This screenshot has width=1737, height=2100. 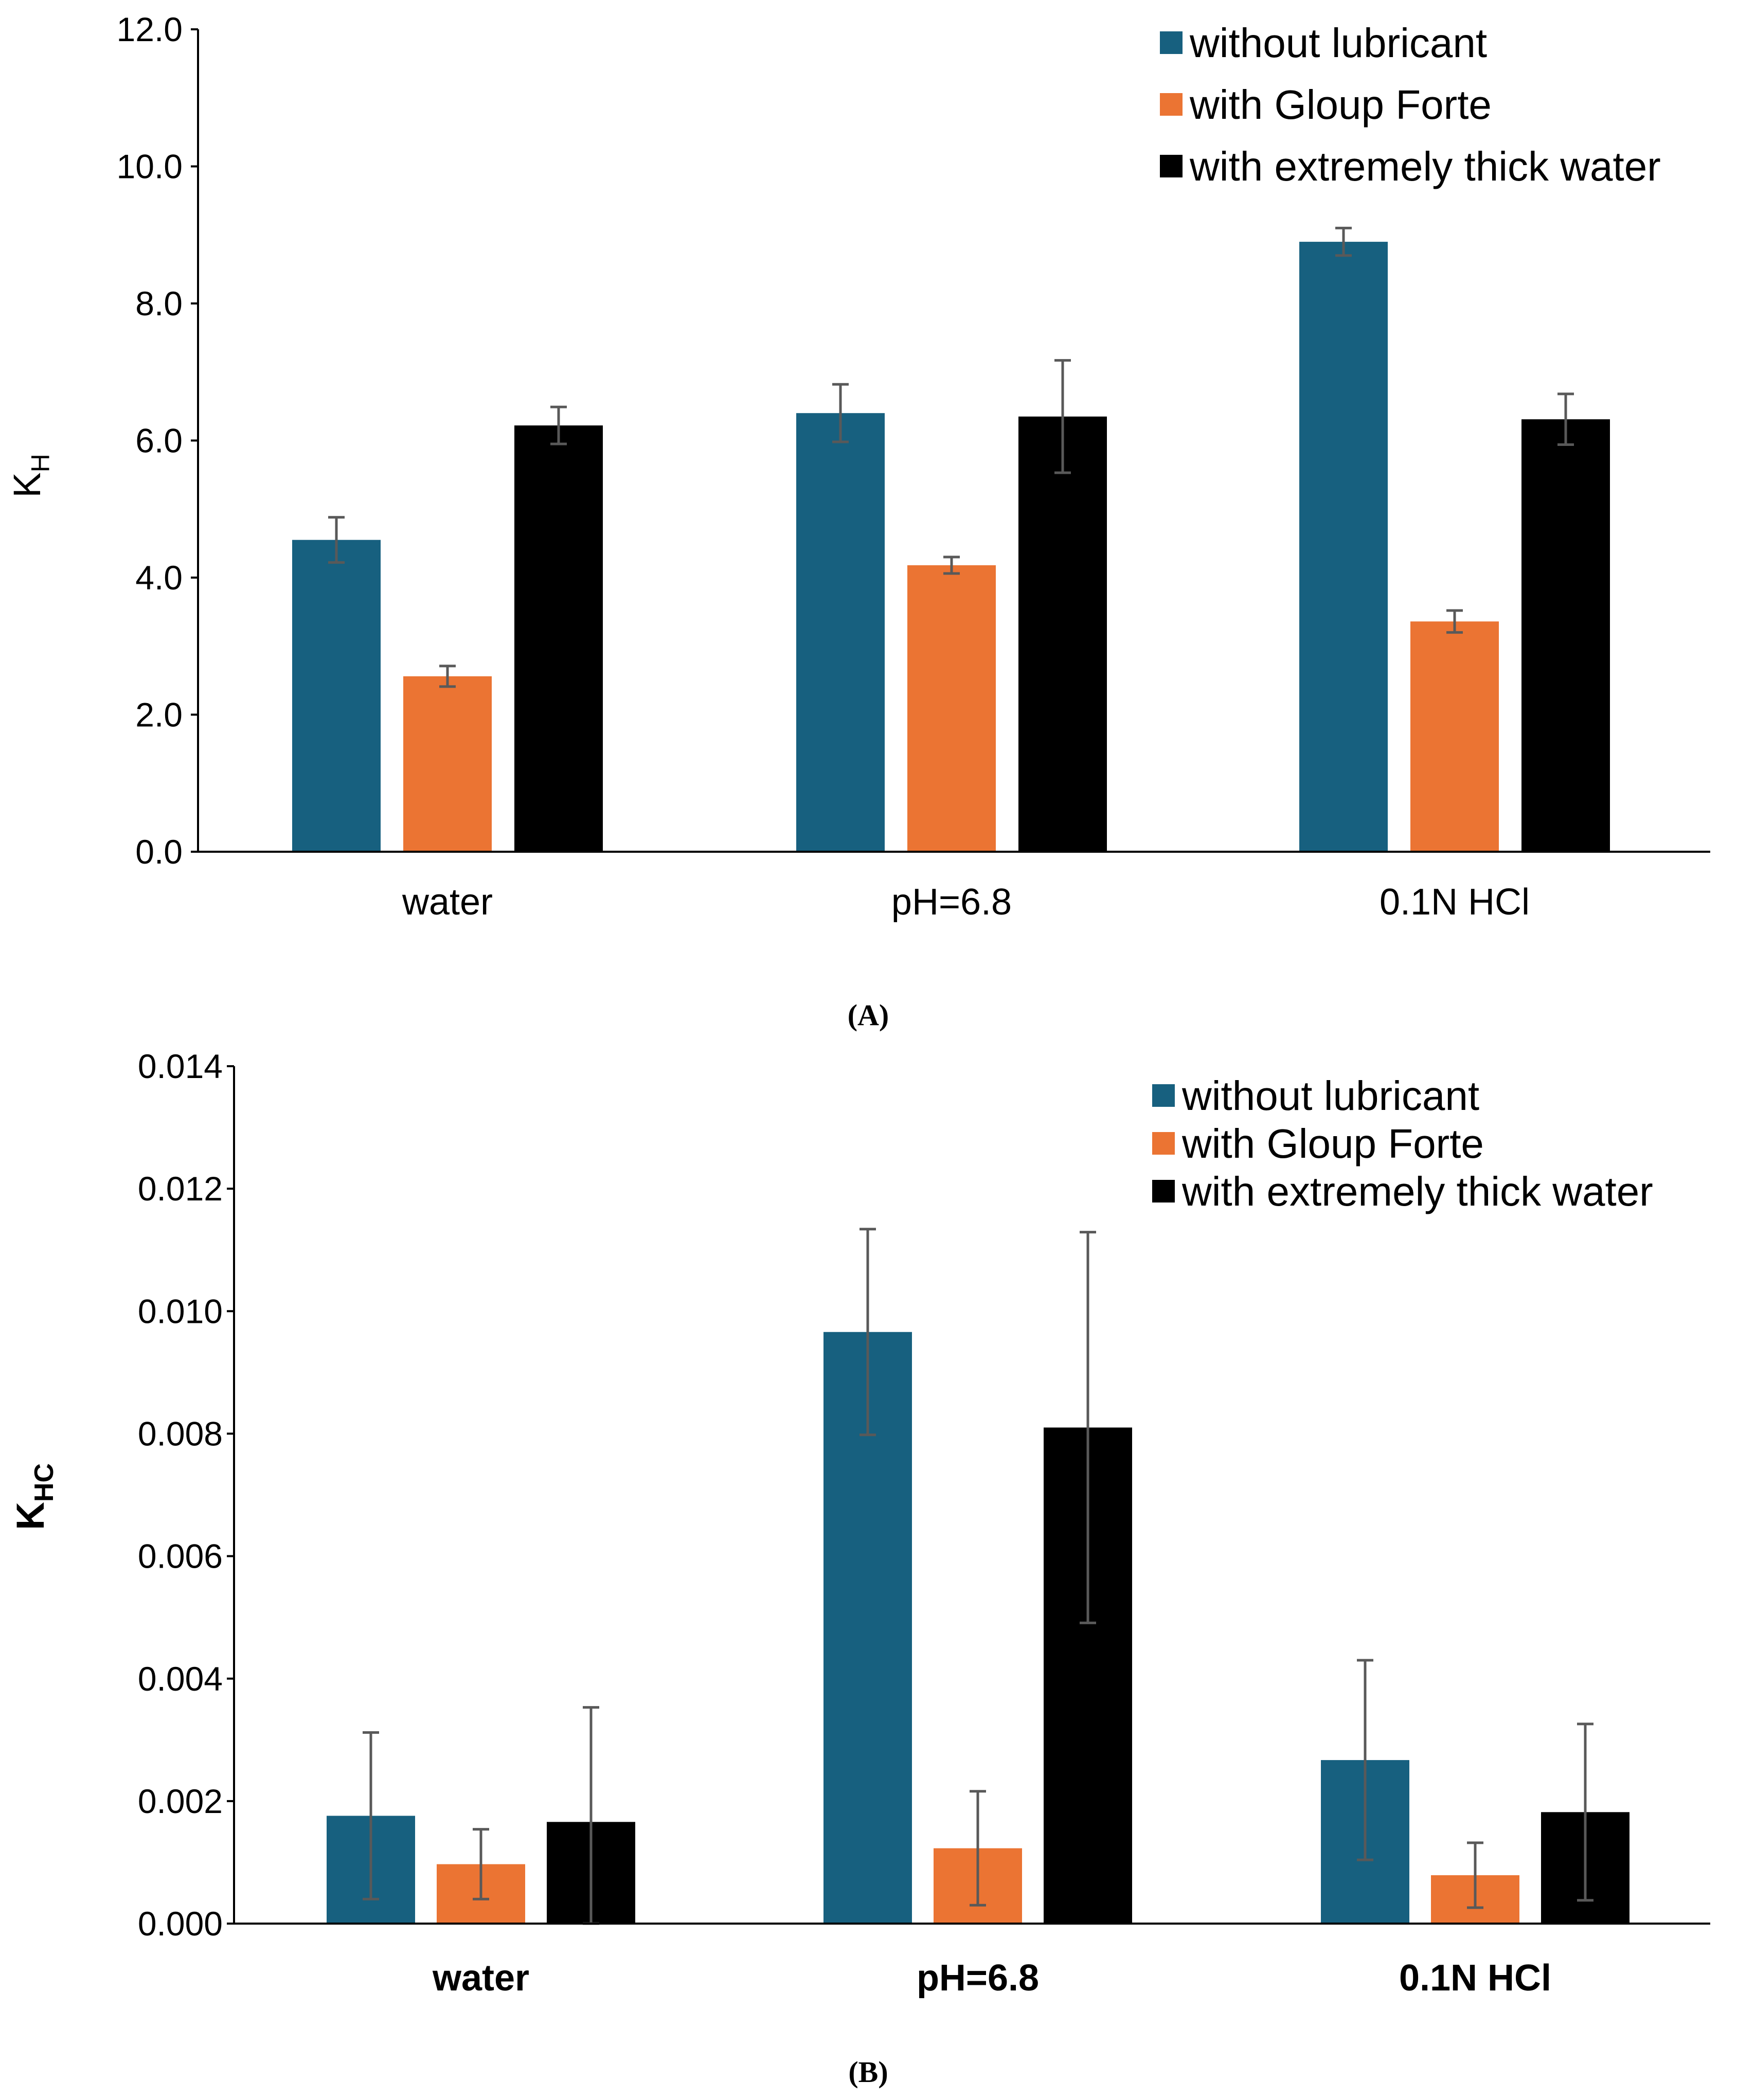 What do you see at coordinates (159, 578) in the screenshot?
I see `y-tick-label: 4.0` at bounding box center [159, 578].